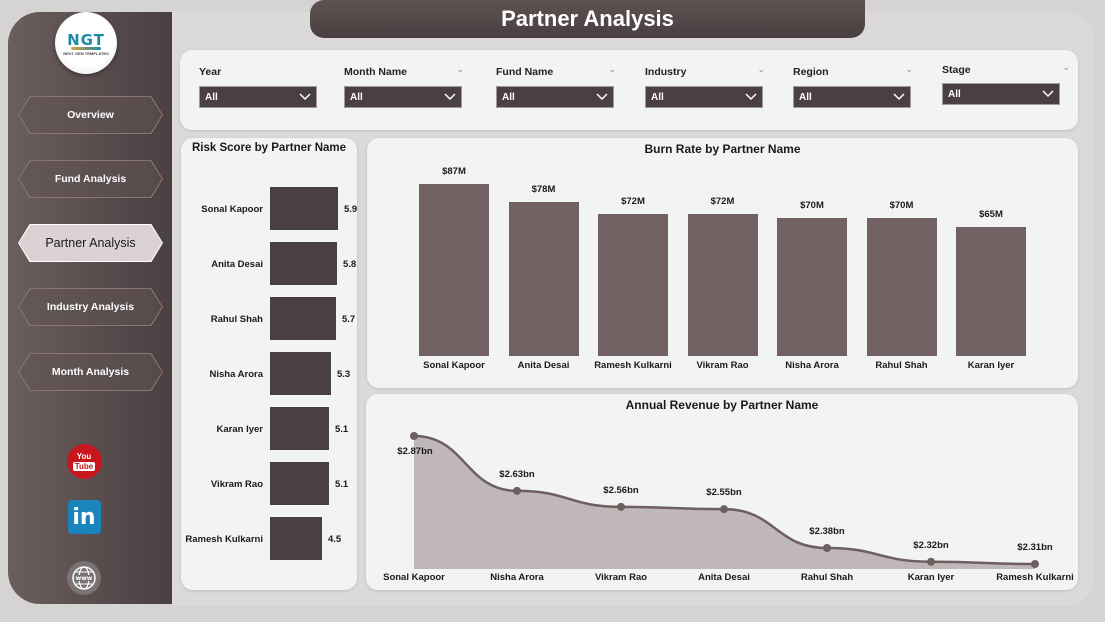  What do you see at coordinates (269, 209) in the screenshot?
I see `bar-row: Sonal Kapoor 5.9` at bounding box center [269, 209].